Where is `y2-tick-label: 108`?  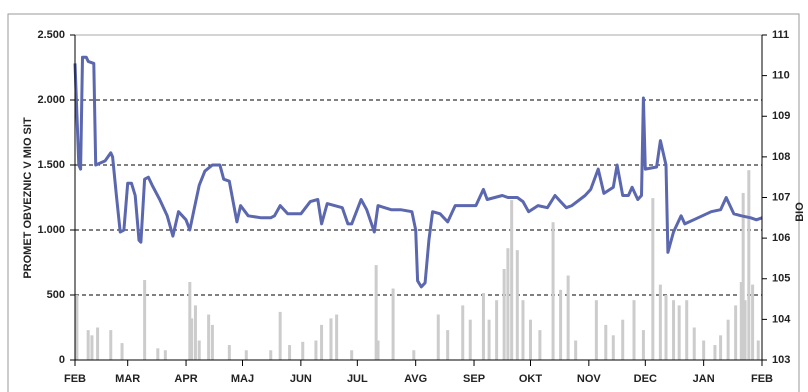
y2-tick-label: 108 is located at coordinates (781, 157).